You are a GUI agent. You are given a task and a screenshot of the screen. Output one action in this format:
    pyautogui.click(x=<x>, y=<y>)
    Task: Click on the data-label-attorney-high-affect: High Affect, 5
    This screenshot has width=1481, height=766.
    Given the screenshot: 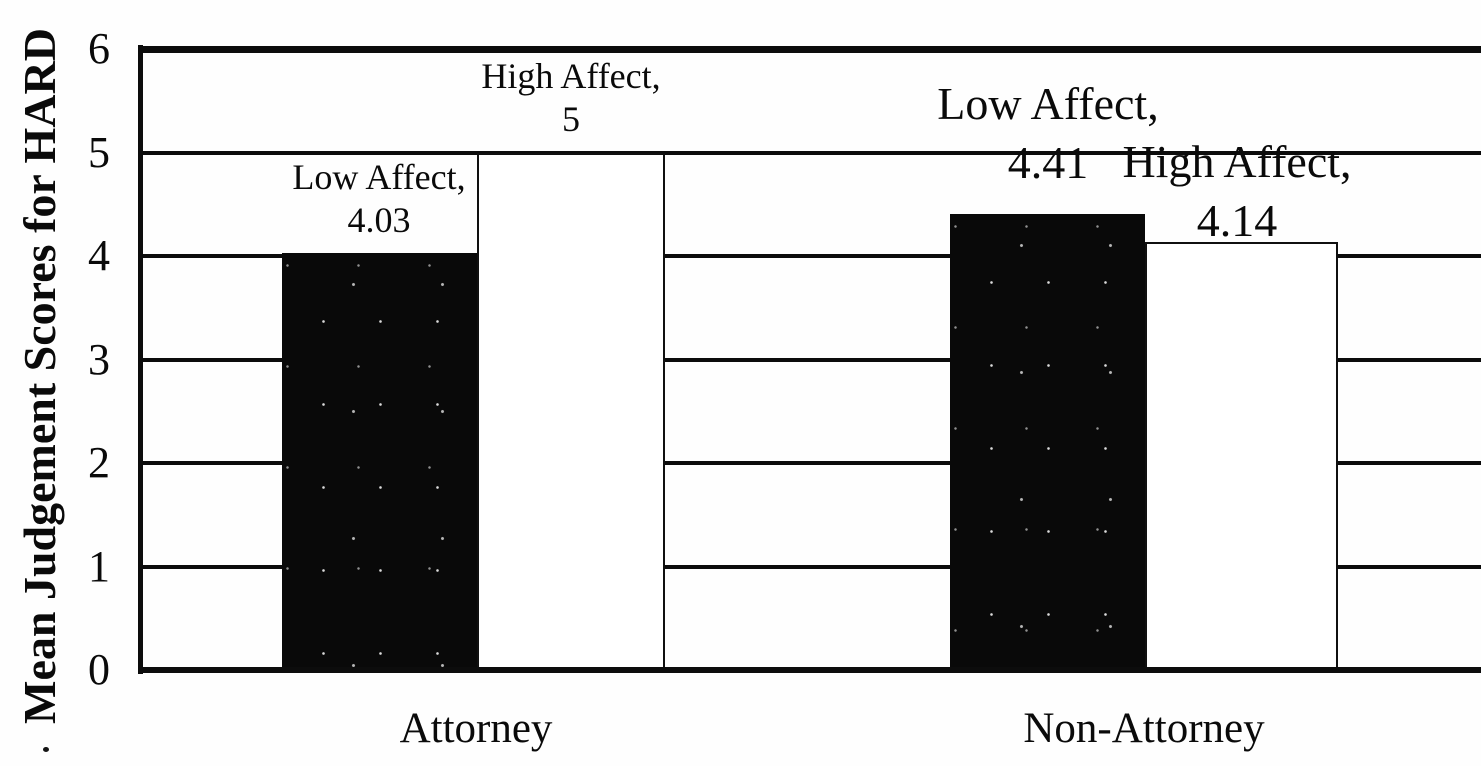 What is the action you would take?
    pyautogui.click(x=571, y=98)
    